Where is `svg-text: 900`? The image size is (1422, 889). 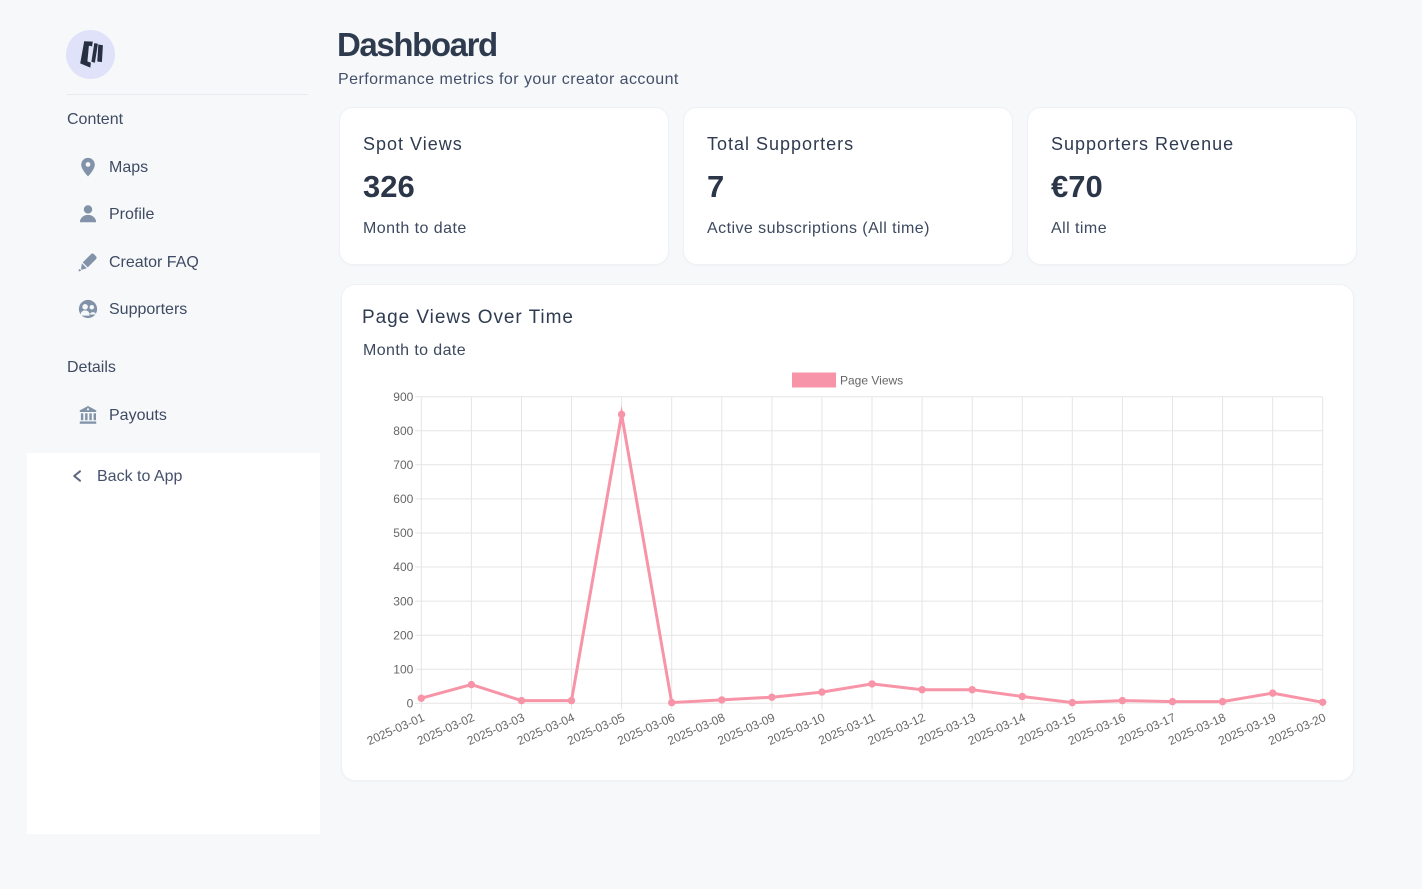 svg-text: 900 is located at coordinates (403, 397).